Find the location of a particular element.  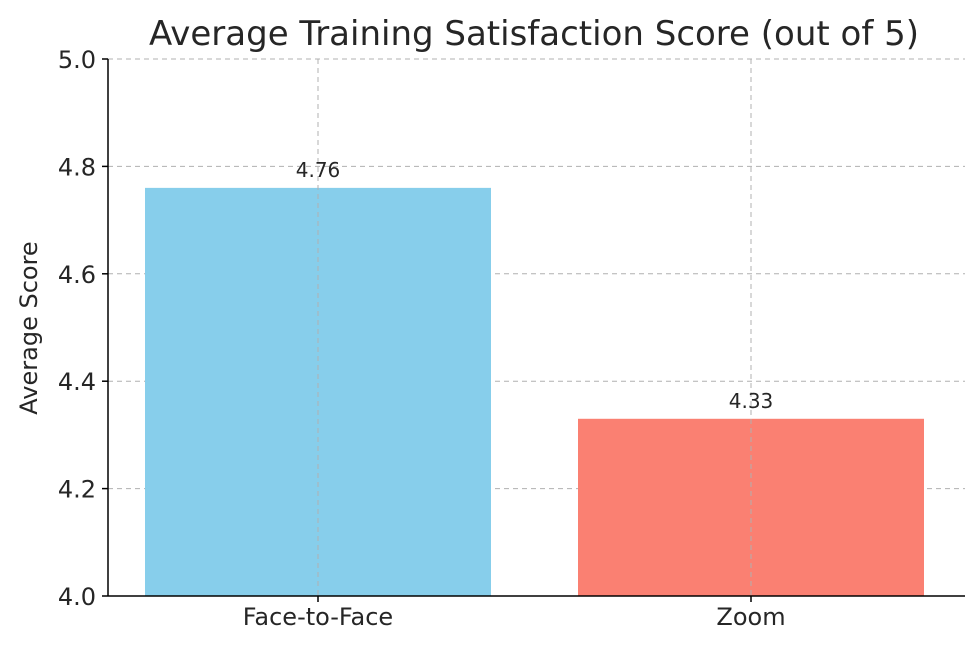

y-tick-label: 4.0 is located at coordinates (77, 597).